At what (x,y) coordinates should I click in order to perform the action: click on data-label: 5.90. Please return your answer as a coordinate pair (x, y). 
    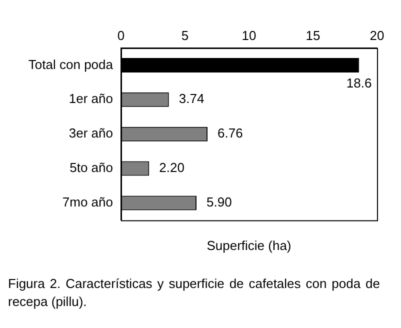
    Looking at the image, I should click on (219, 202).